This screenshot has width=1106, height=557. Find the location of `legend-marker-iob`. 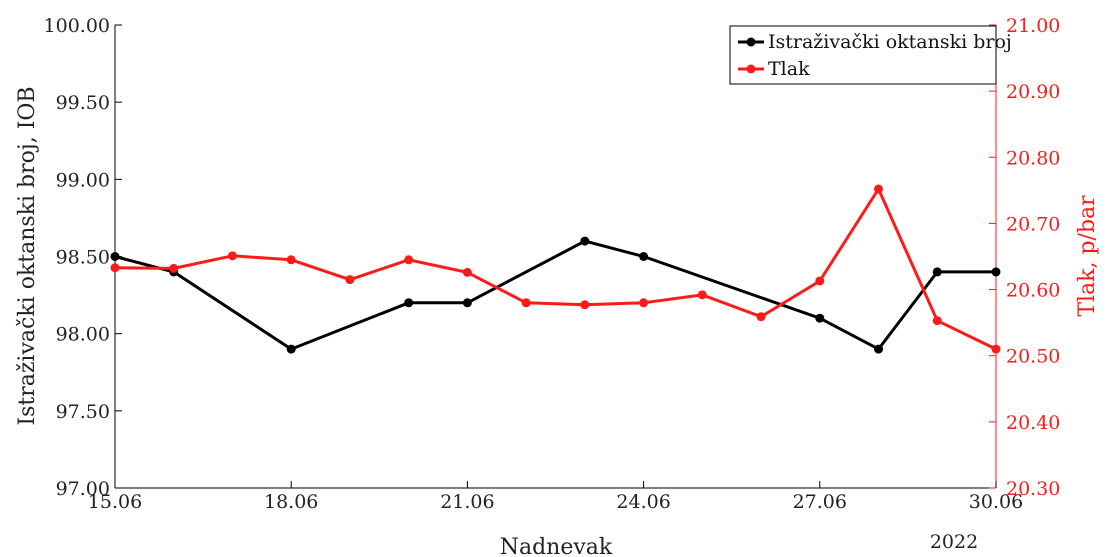

legend-marker-iob is located at coordinates (751, 42).